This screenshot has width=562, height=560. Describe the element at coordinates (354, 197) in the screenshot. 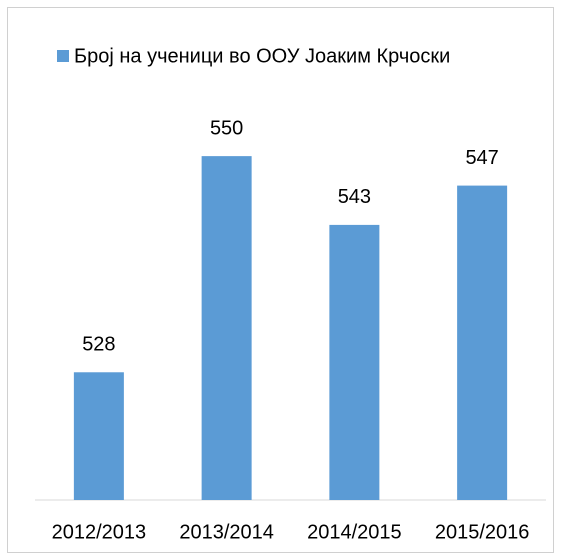

I see `data-label: 543` at that location.